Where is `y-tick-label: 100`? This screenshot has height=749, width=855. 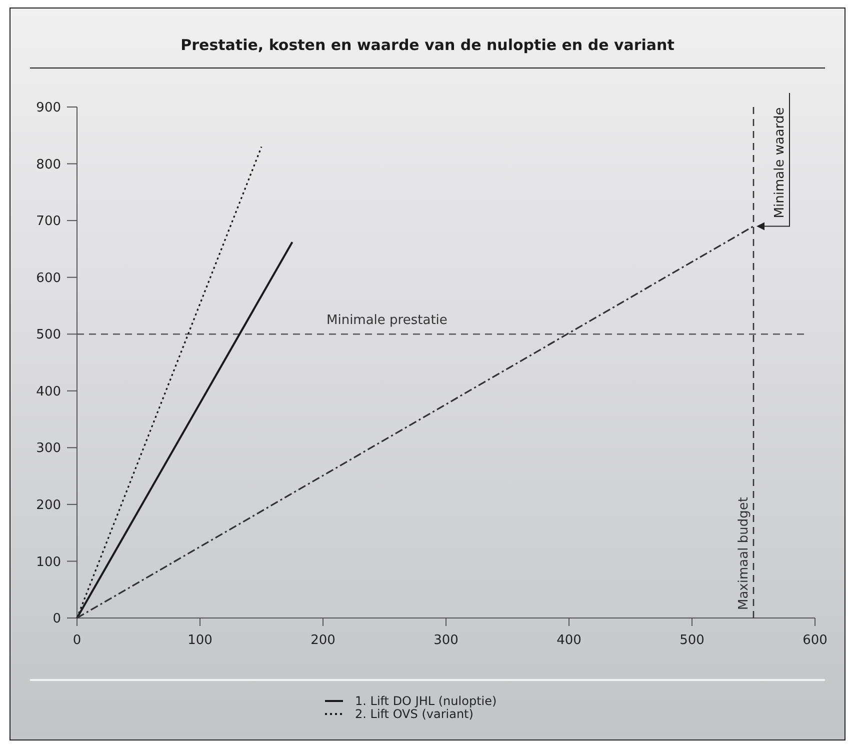 y-tick-label: 100 is located at coordinates (48, 562).